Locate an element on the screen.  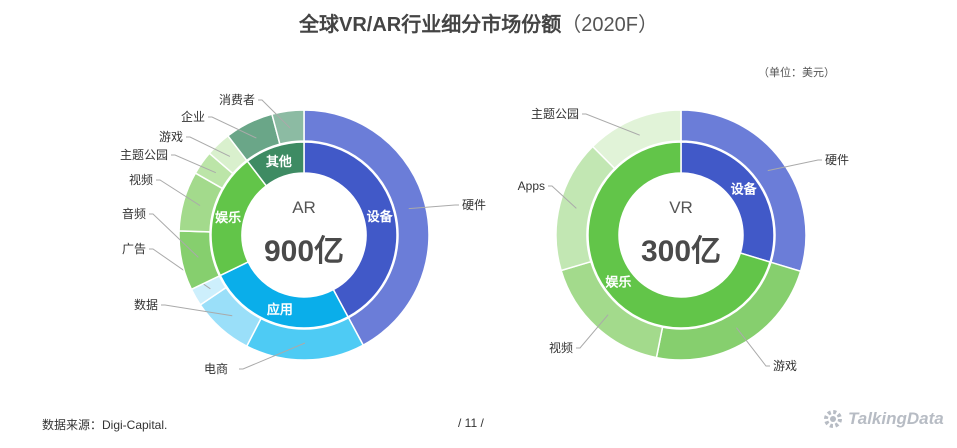
center-label: AR is located at coordinates (304, 207).